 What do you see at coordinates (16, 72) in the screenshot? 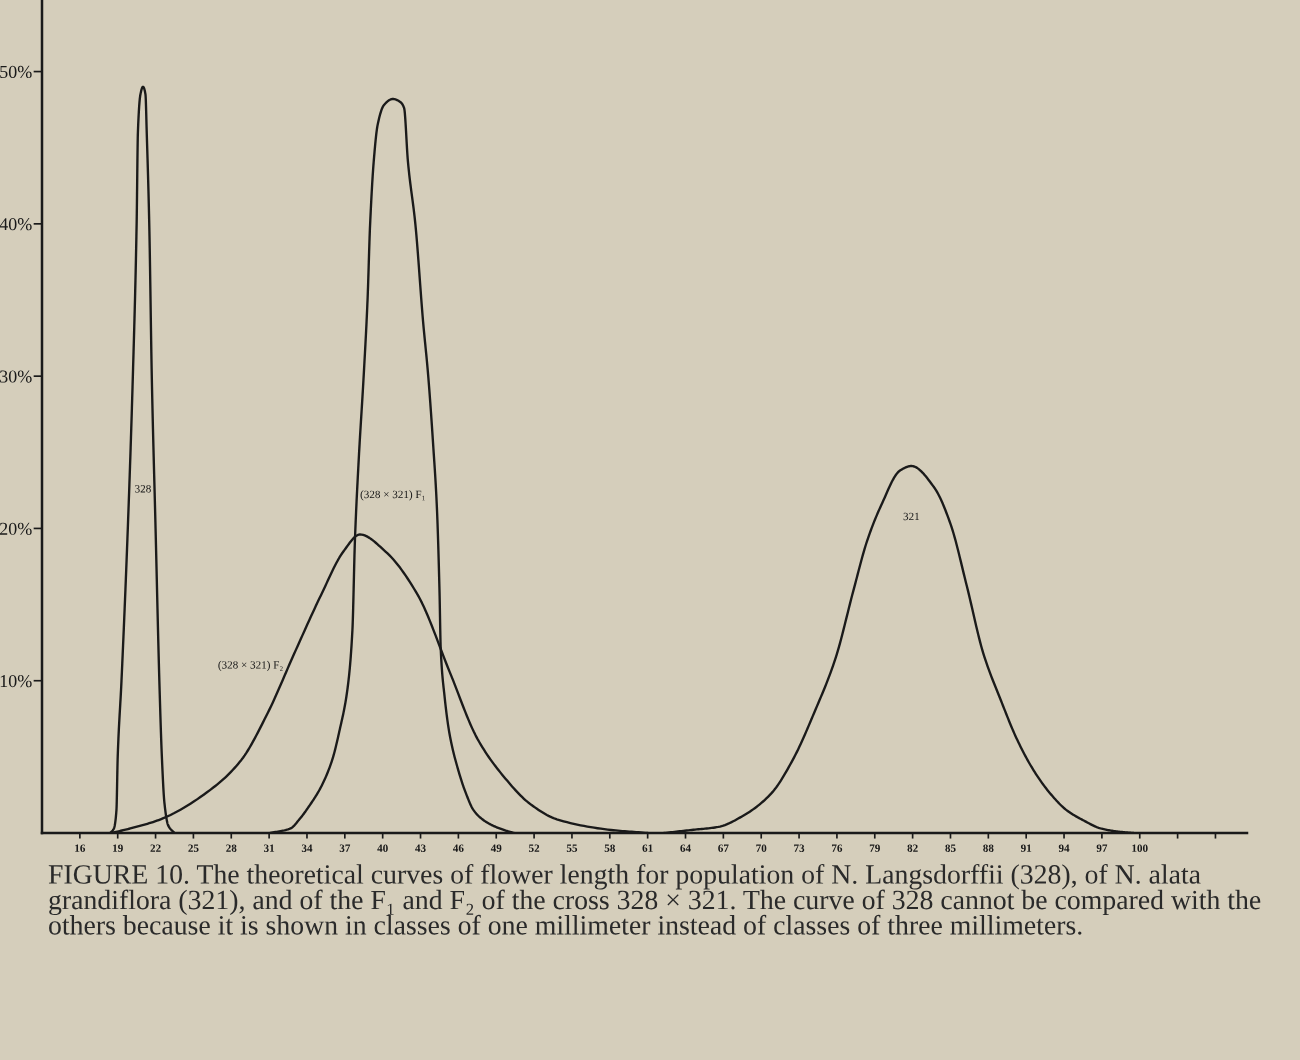
I see `y-tick-label: 50%` at bounding box center [16, 72].